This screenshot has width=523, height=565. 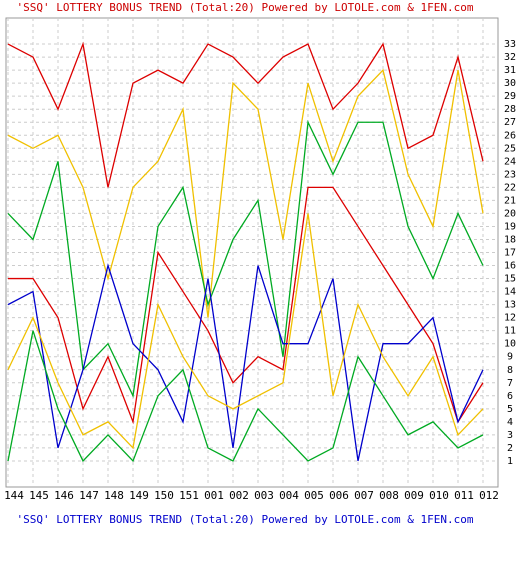 I want to click on y-tick-label: 27, so click(x=510, y=122).